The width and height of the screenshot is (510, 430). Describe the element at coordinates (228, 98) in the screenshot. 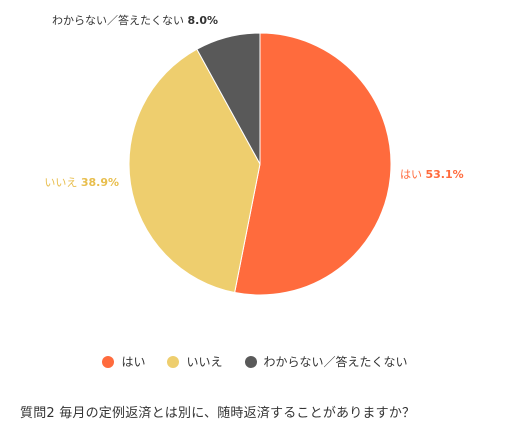

I see `pie-slice-unknown` at that location.